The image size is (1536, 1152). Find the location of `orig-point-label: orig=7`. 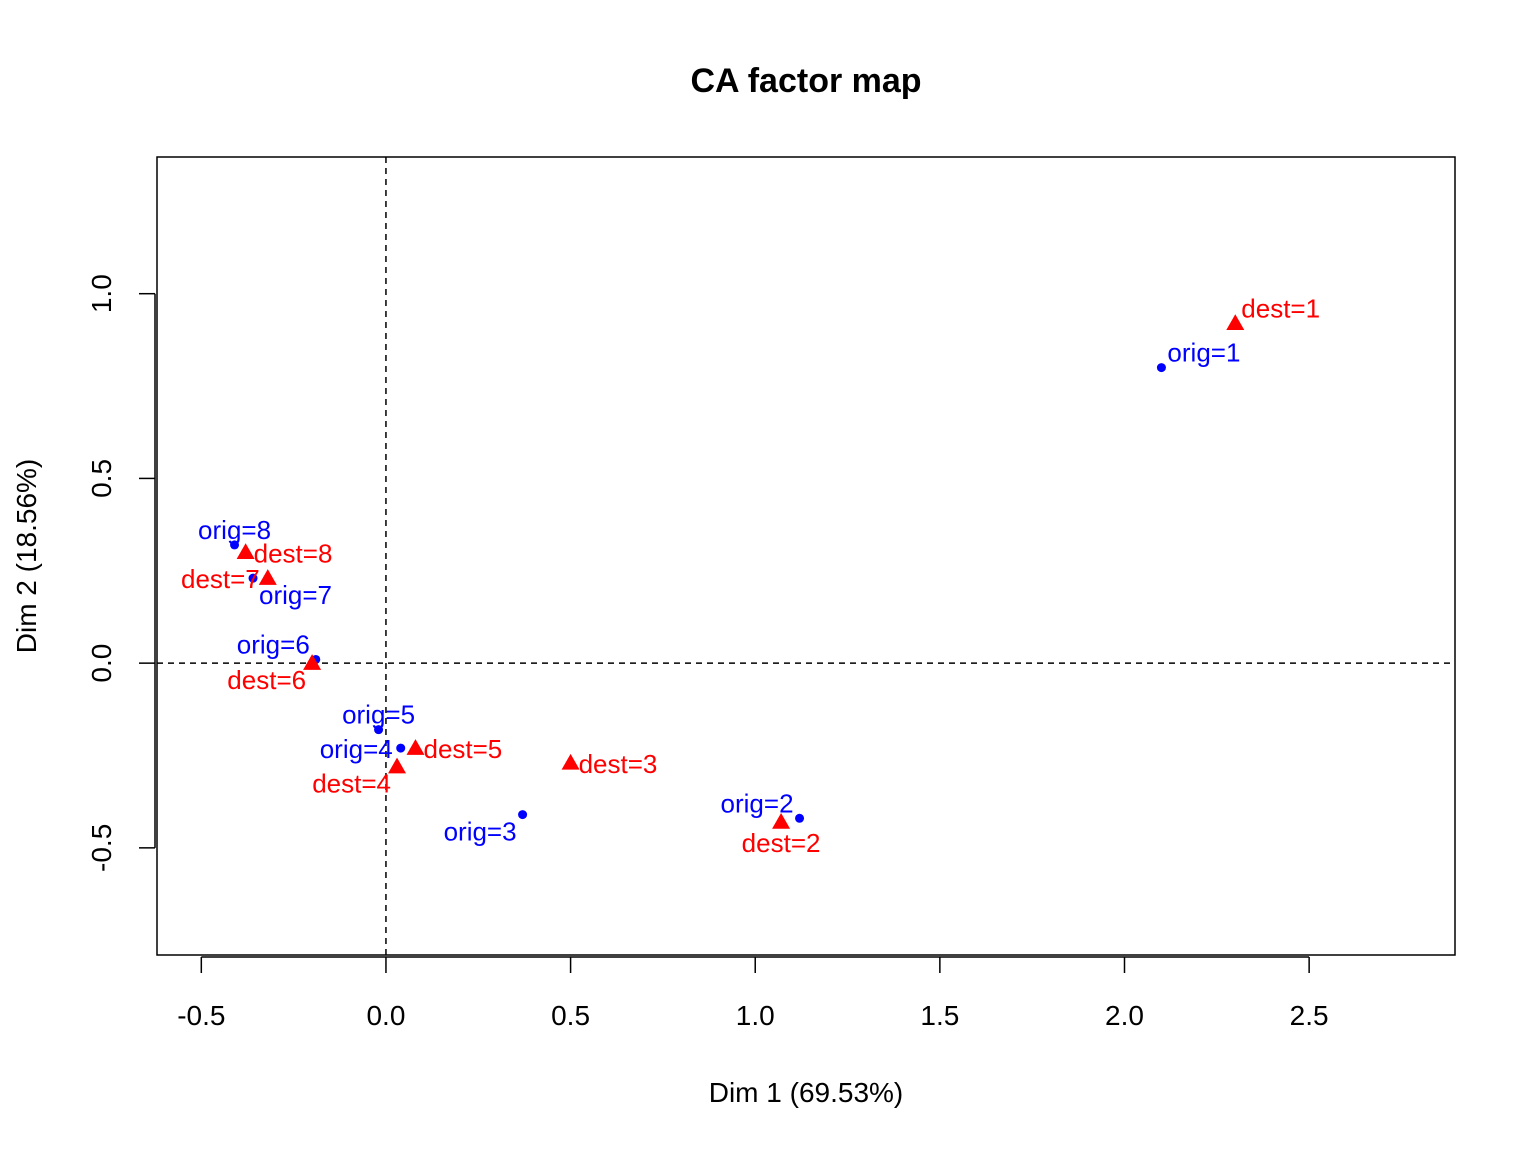

orig-point-label: orig=7 is located at coordinates (295, 595).